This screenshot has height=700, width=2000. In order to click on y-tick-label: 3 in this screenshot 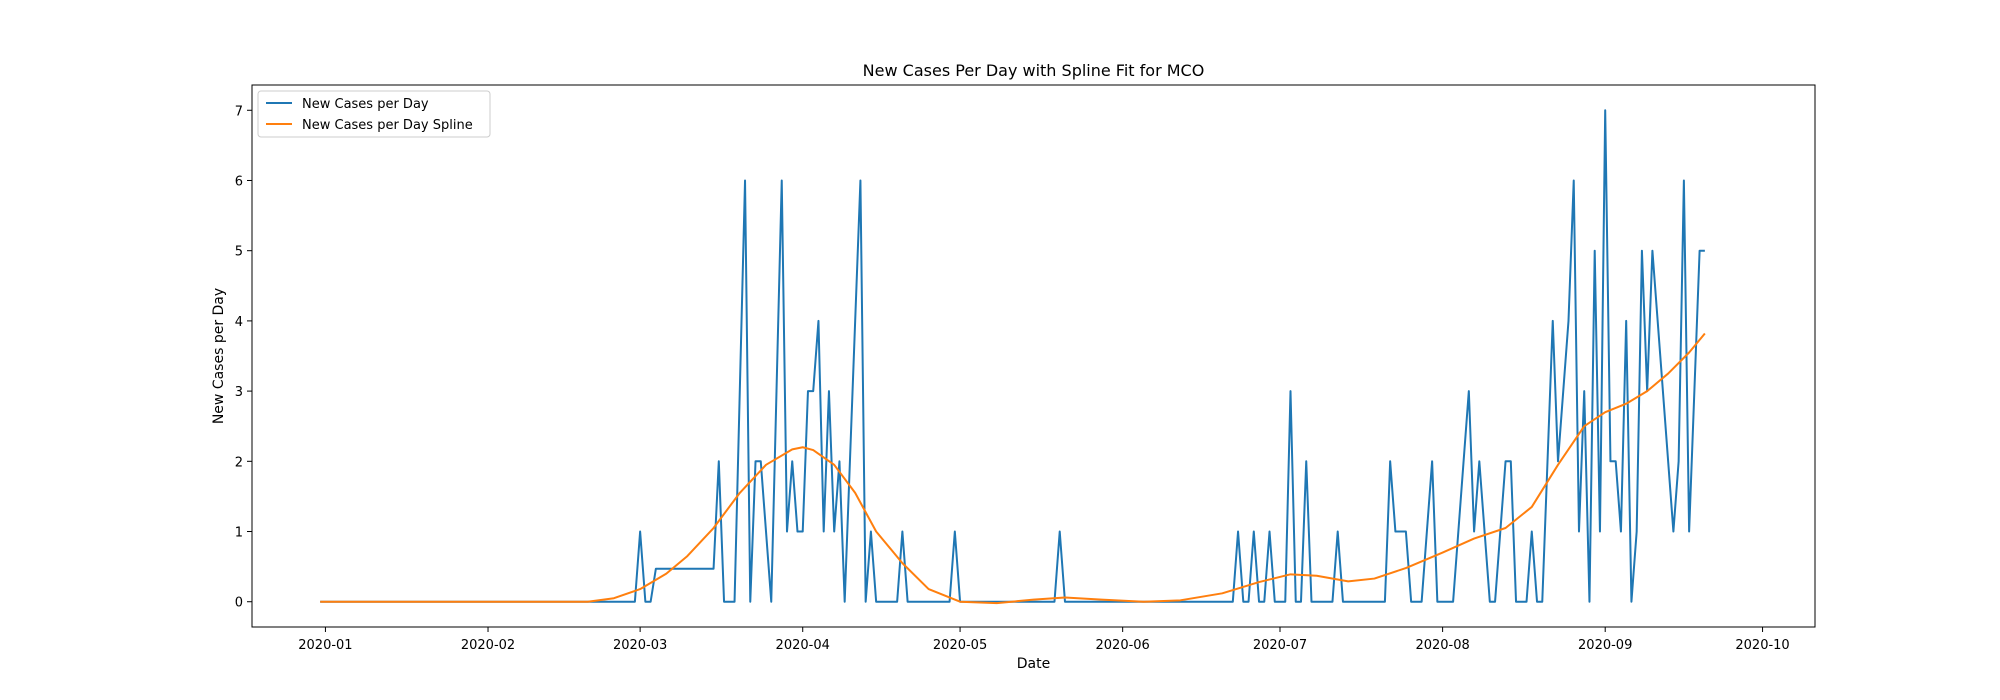, I will do `click(239, 392)`.